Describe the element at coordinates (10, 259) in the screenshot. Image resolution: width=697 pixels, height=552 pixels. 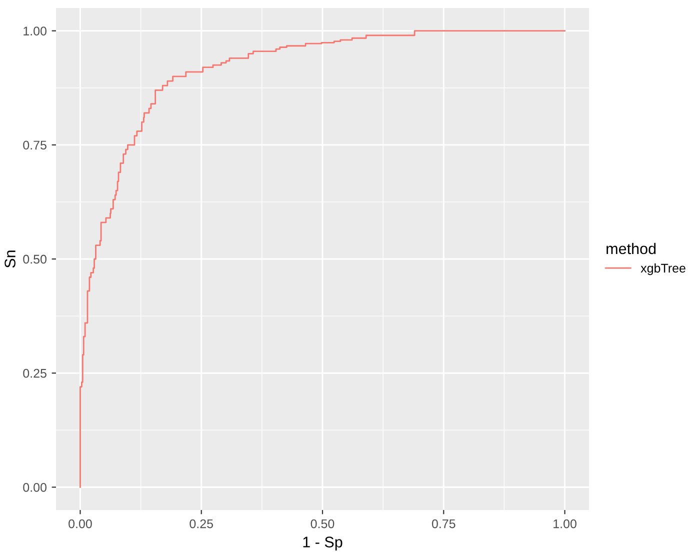
I see `y-axis-title: Sn` at that location.